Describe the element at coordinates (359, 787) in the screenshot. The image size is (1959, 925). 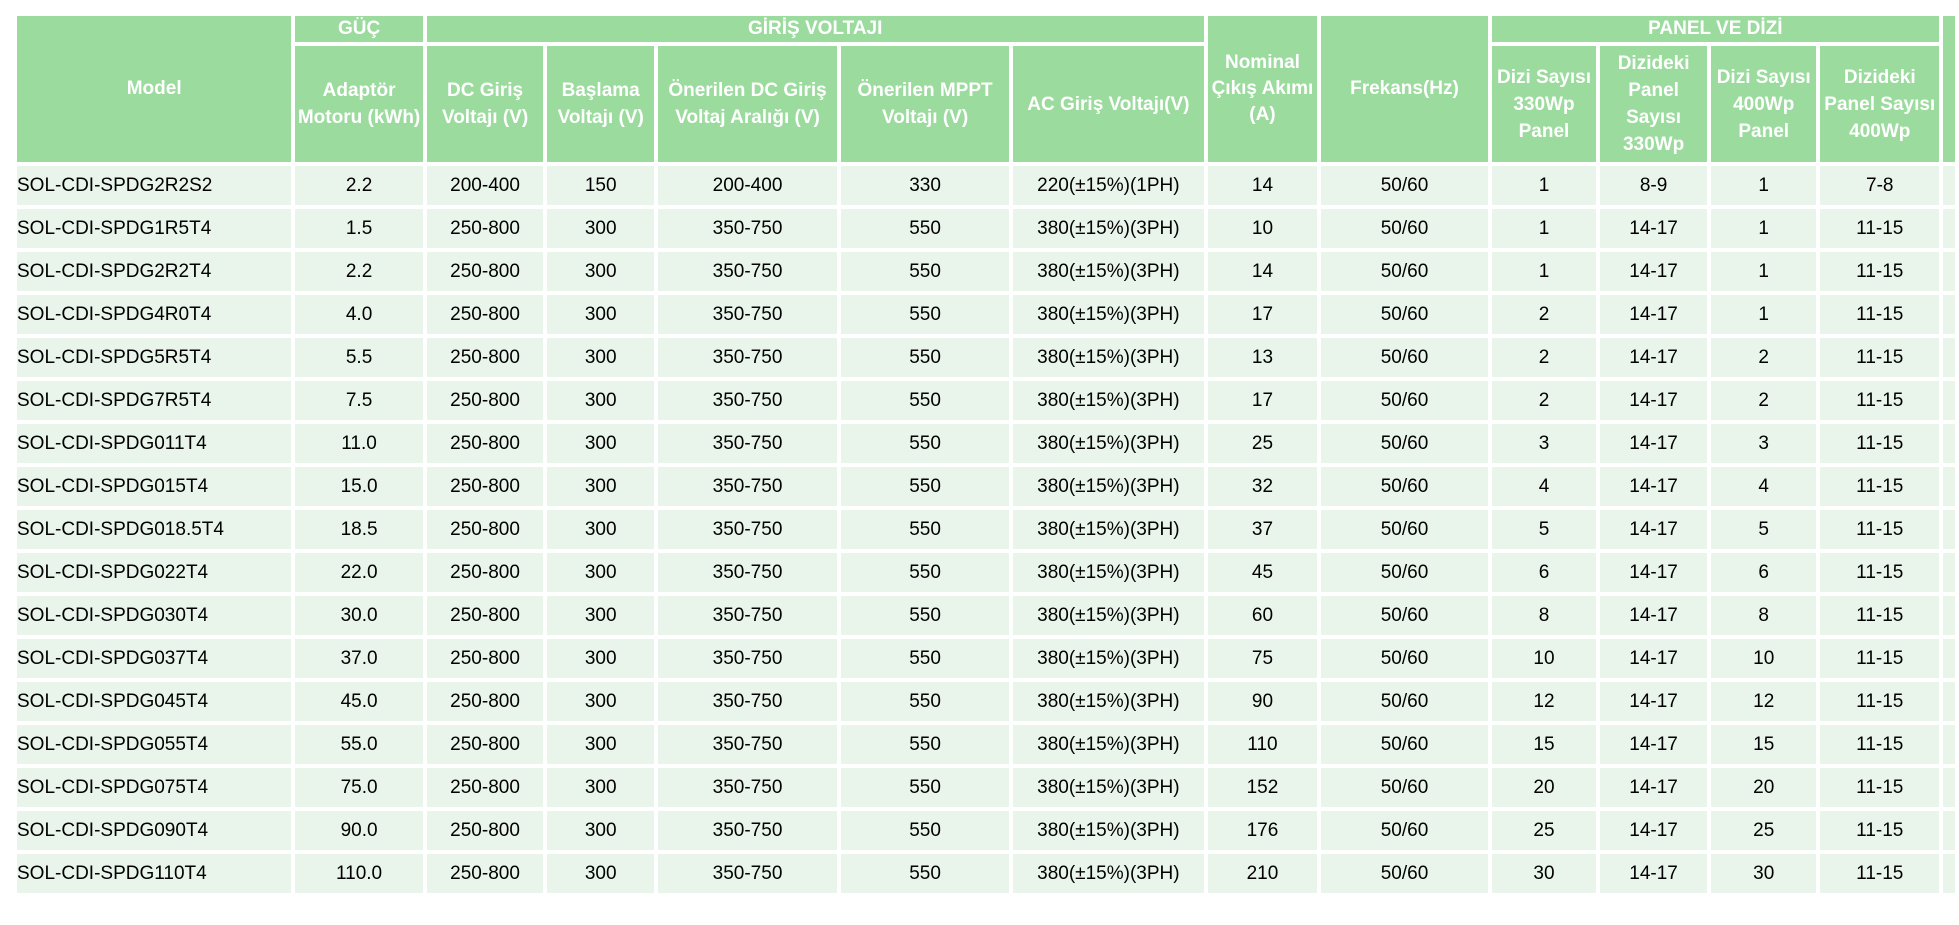
I see `cell-value: 75.0` at that location.